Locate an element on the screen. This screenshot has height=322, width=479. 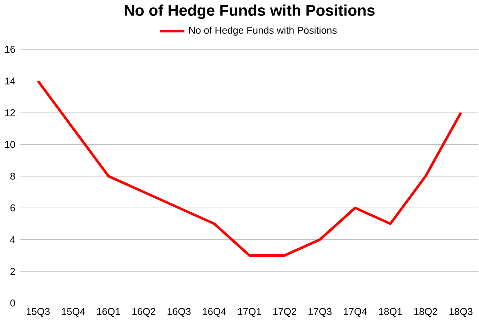
legend-label: No of Hedge Funds with Positions is located at coordinates (263, 31).